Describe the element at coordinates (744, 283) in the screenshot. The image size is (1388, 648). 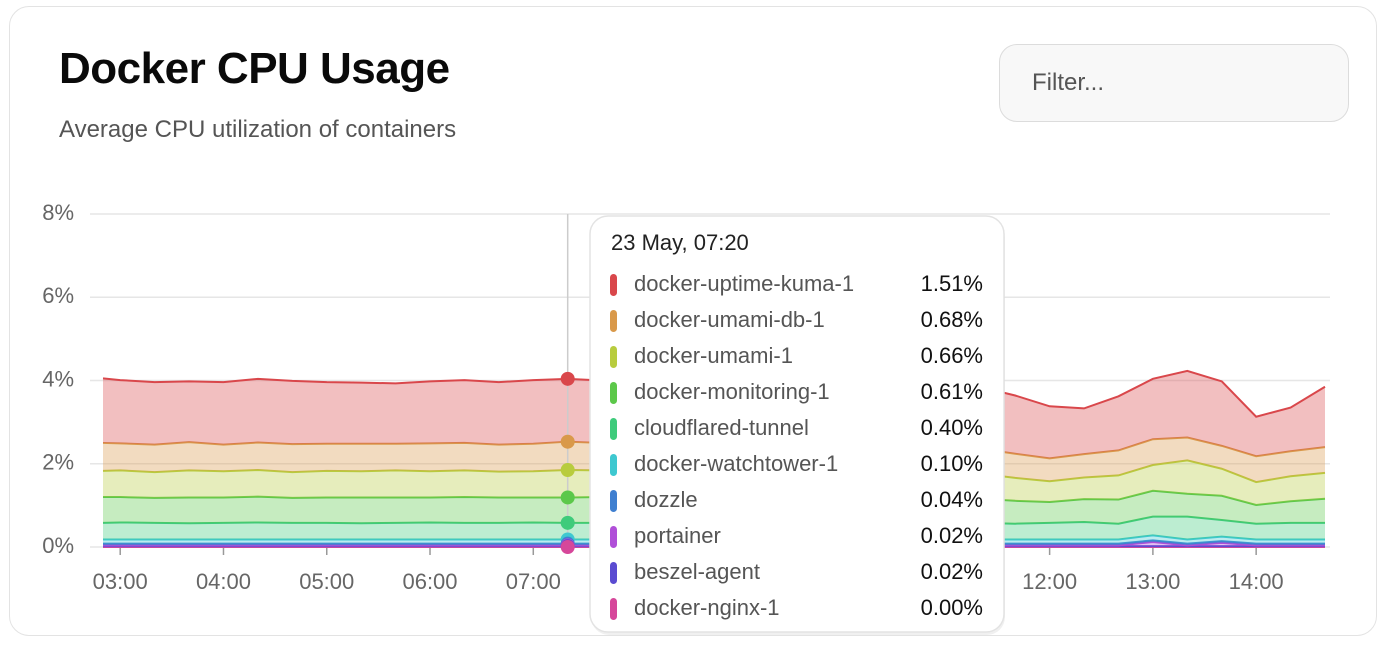
I see `legend-label: docker-uptime-kuma-1` at that location.